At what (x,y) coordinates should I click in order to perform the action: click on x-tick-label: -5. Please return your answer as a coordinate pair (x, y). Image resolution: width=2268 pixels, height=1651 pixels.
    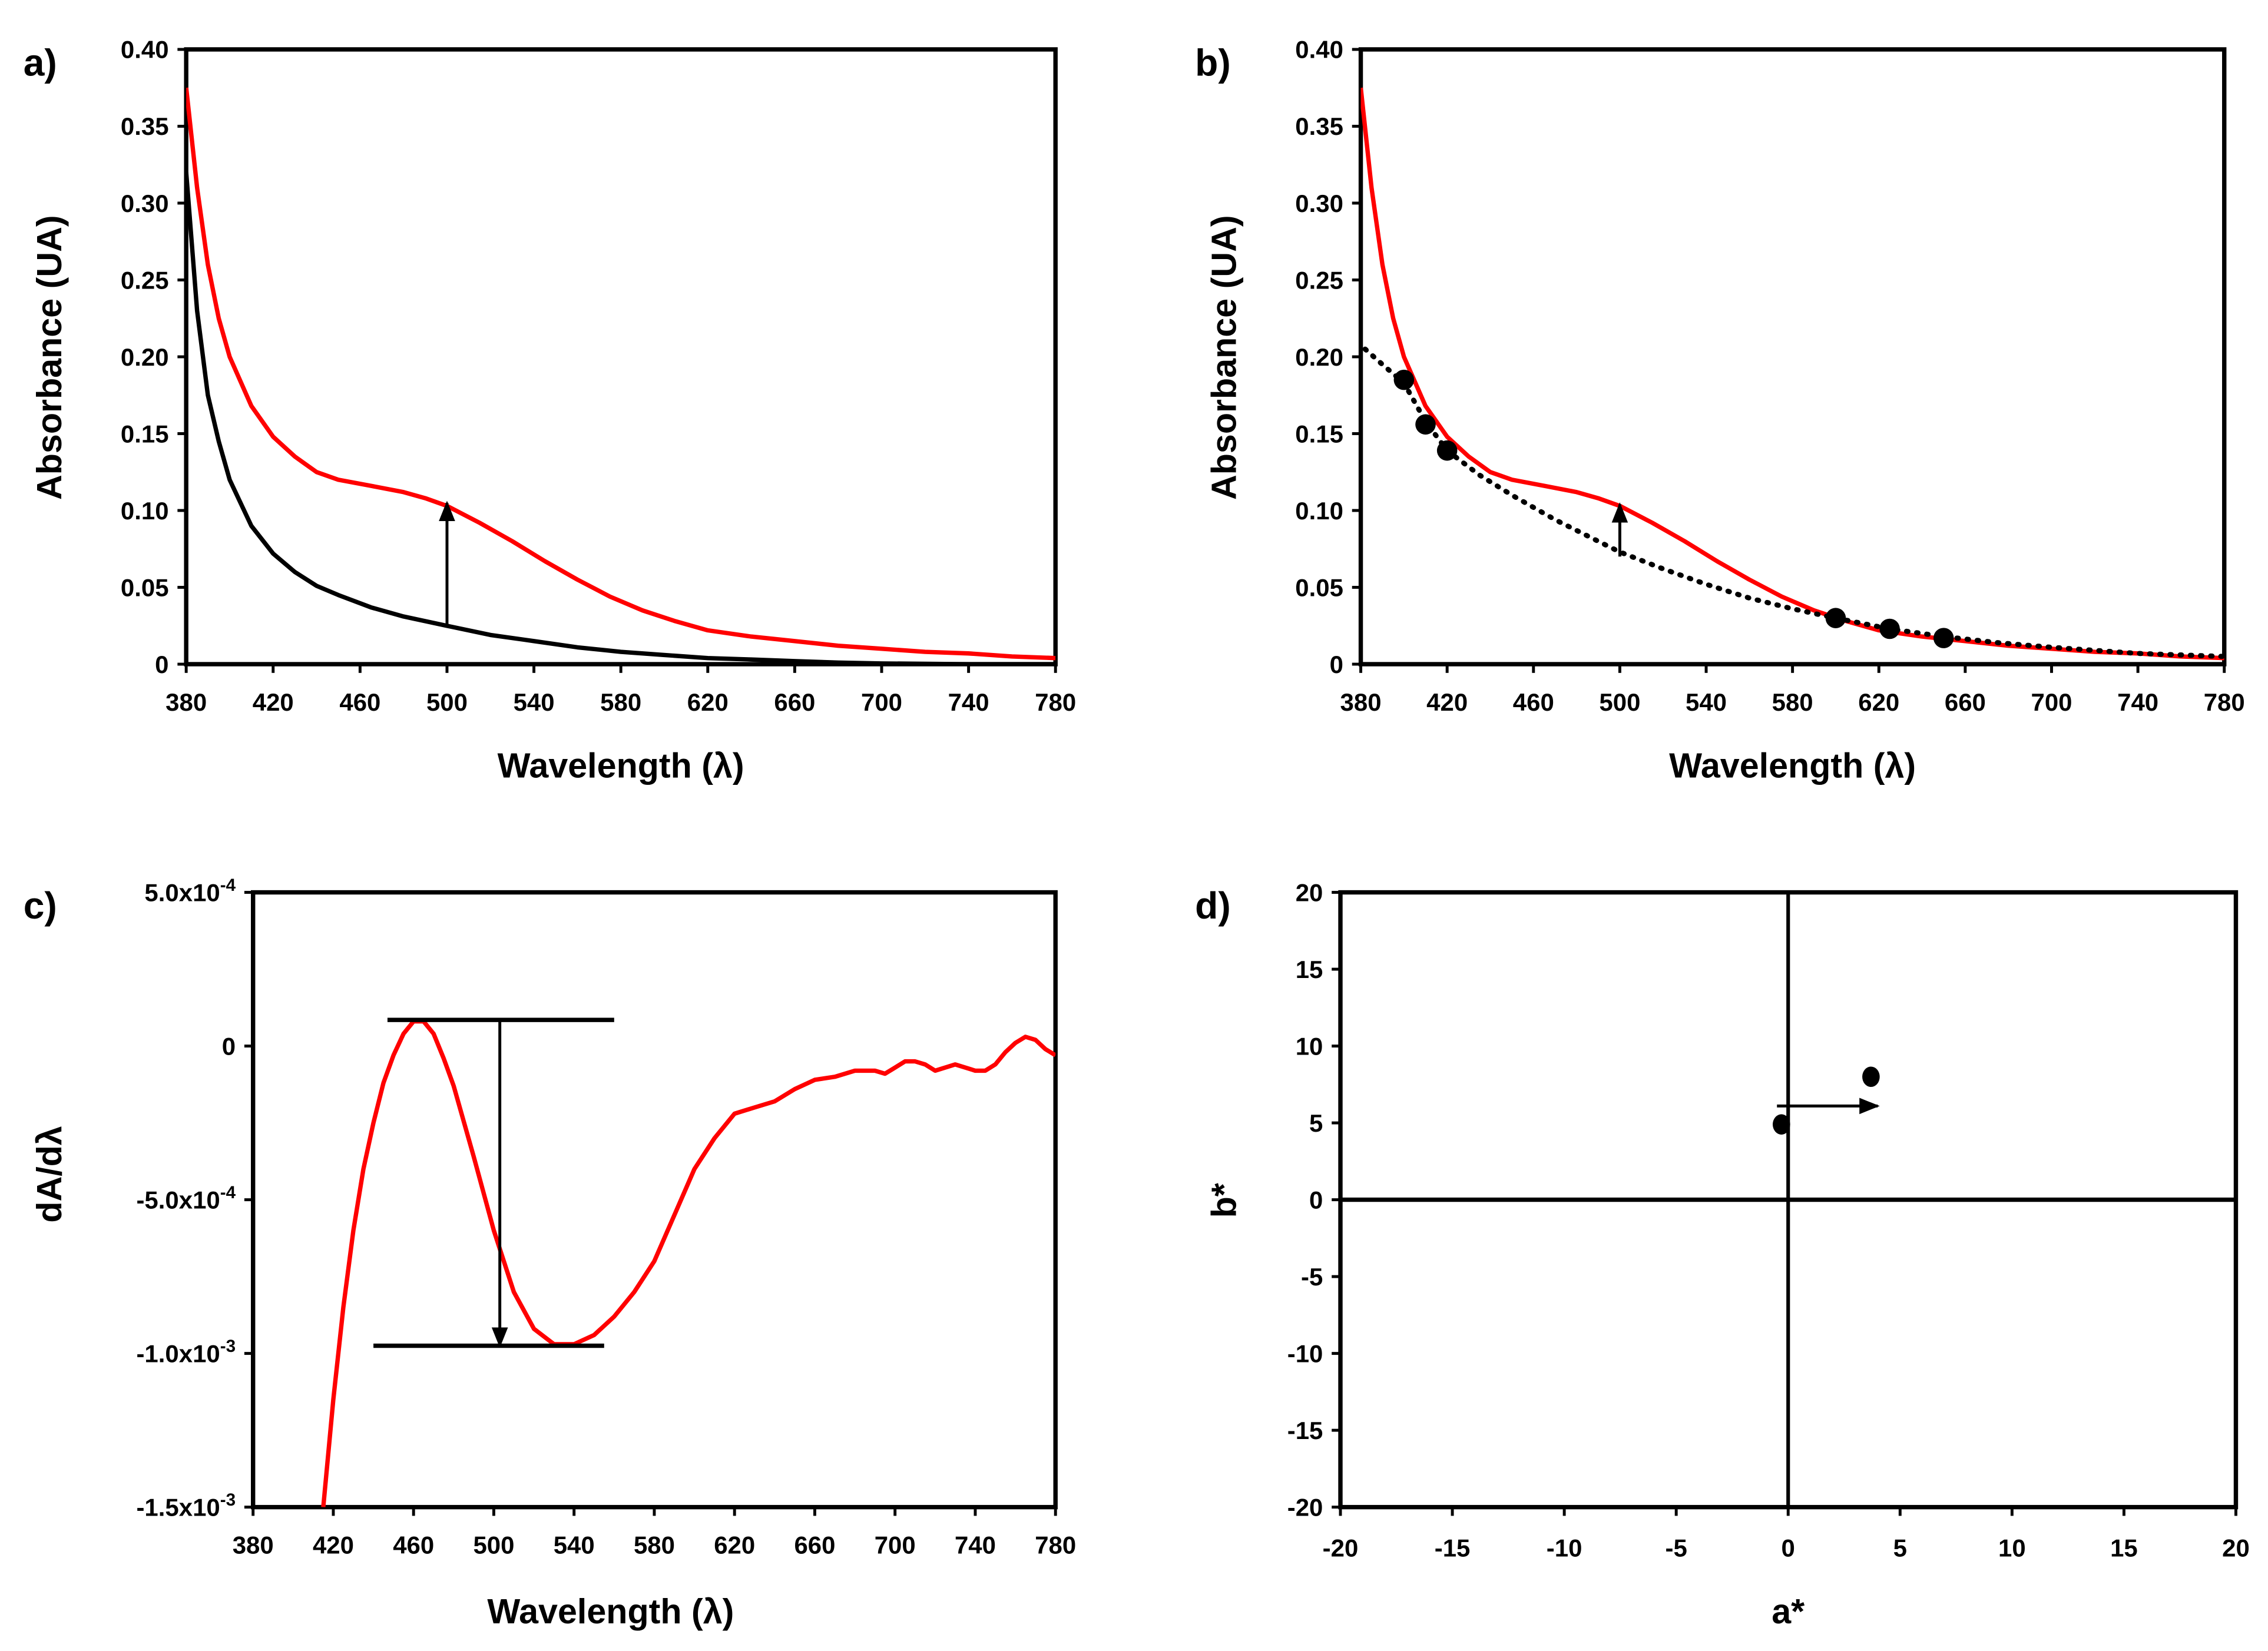
    Looking at the image, I should click on (1676, 1548).